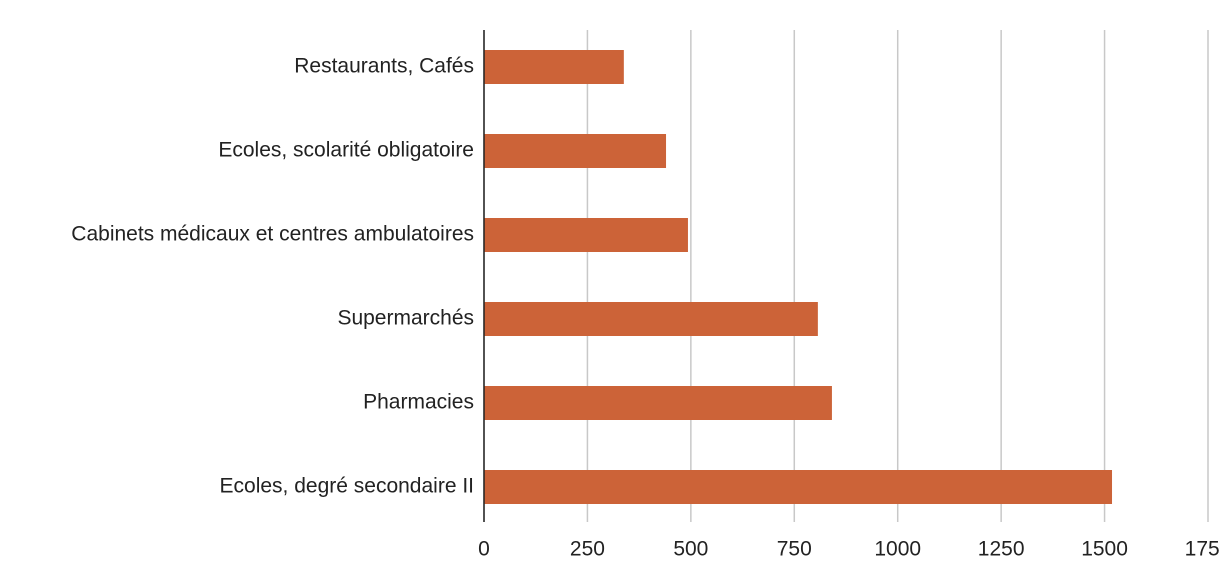 This screenshot has width=1220, height=580. I want to click on x-tick-label: 0, so click(484, 549).